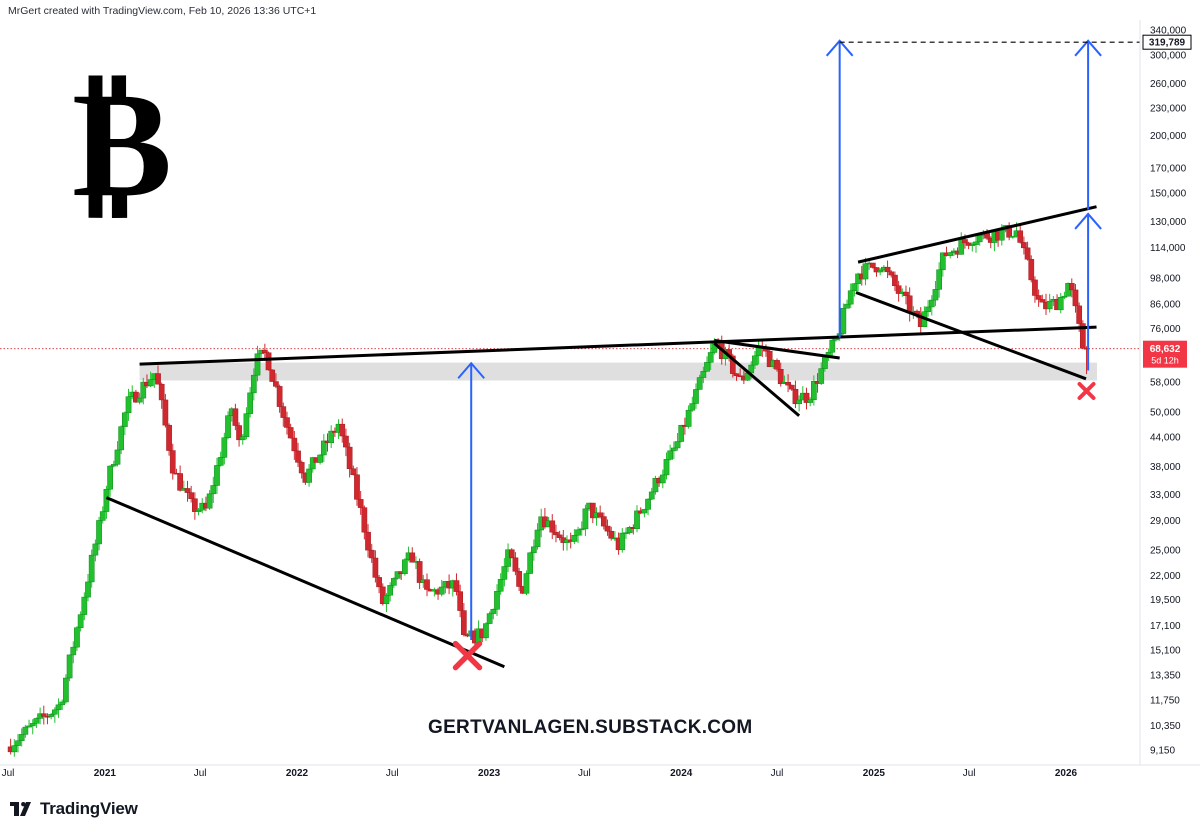  I want to click on current-price-badge, so click(1165, 354).